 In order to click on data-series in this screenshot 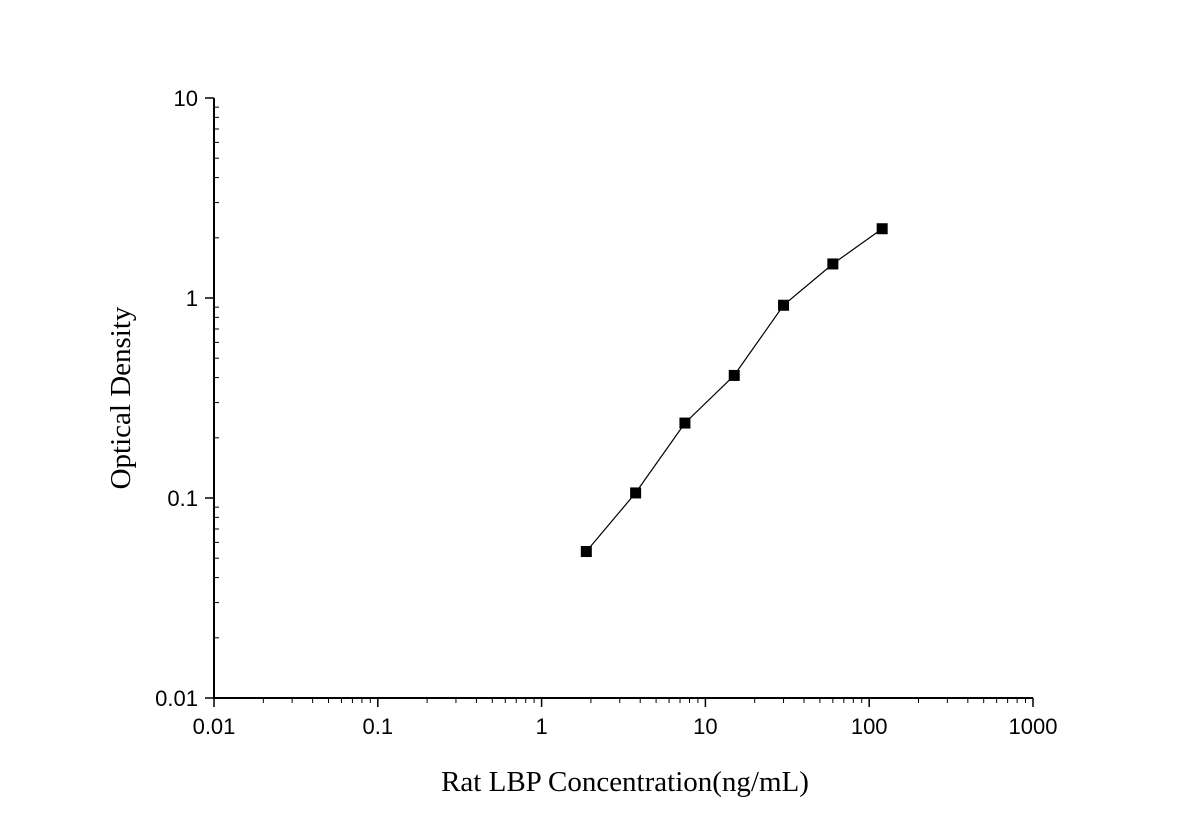, I will do `click(734, 390)`.